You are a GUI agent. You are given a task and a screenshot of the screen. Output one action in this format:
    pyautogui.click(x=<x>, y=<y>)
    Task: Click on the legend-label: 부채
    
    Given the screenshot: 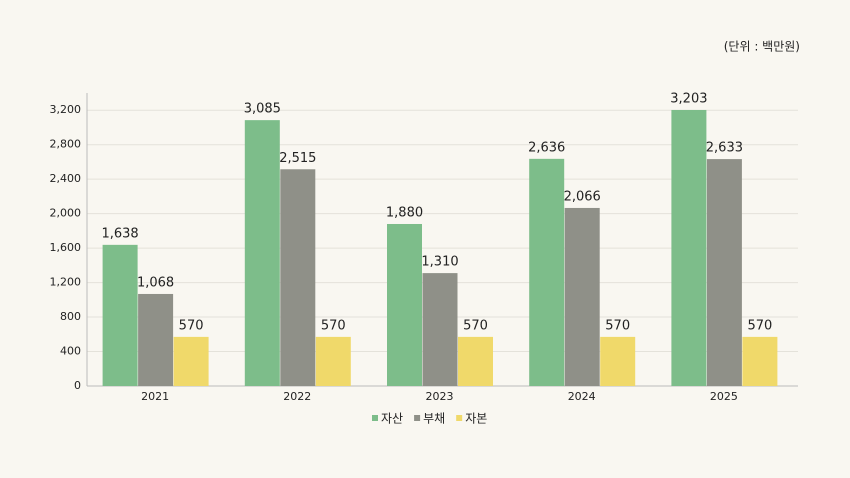 What is the action you would take?
    pyautogui.click(x=434, y=419)
    